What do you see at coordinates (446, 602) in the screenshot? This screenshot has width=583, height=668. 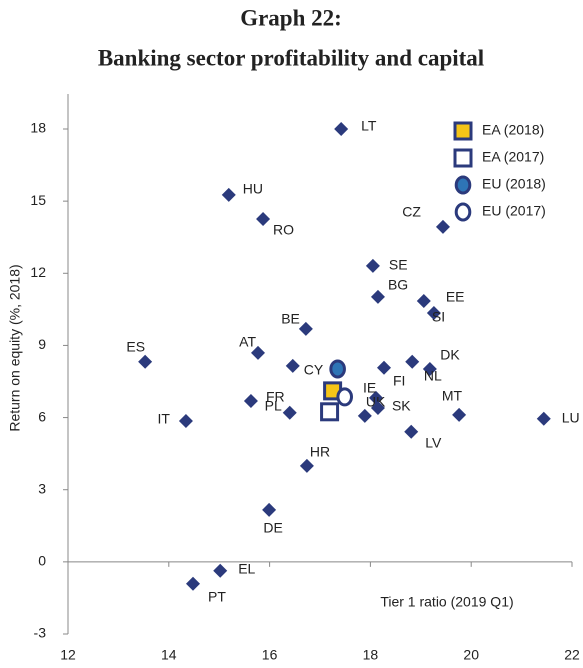 I see `x-axis-label: Tier 1 ratio (2019 Q1)` at bounding box center [446, 602].